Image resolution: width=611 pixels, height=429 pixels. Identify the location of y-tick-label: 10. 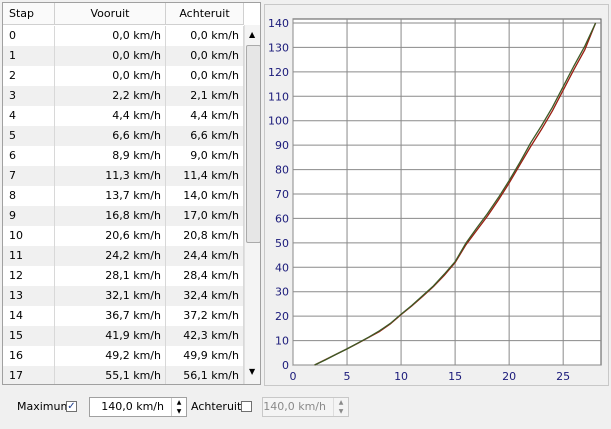
(282, 341).